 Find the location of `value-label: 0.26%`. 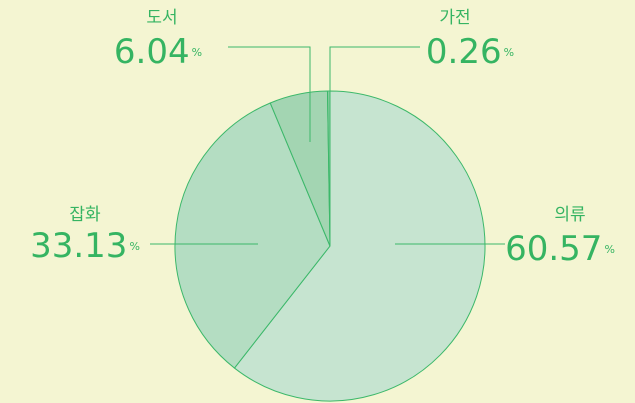

value-label: 0.26% is located at coordinates (470, 52).